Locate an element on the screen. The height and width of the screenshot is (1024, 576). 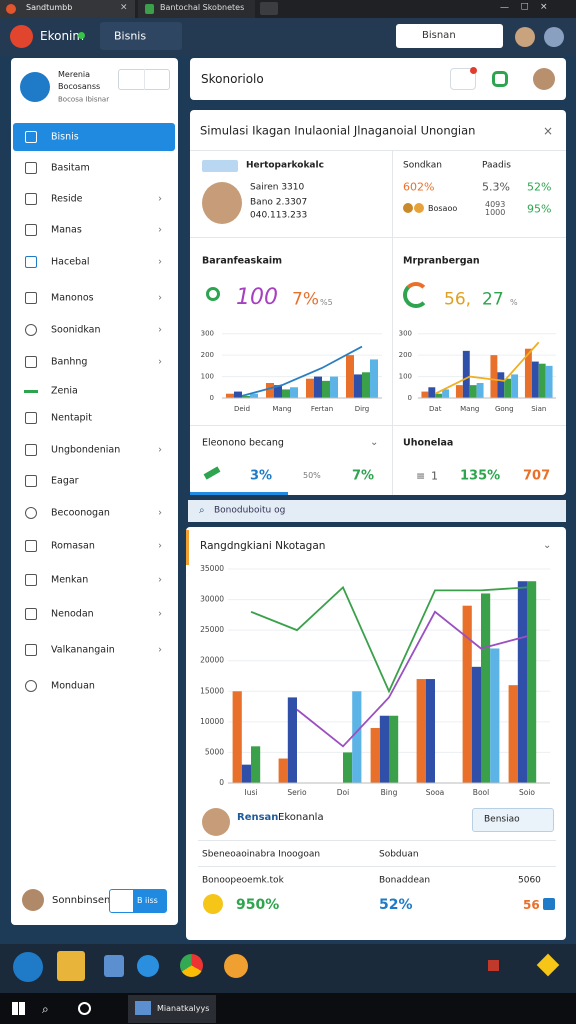
table-cell: Bonoopeoemk.tok is located at coordinates (243, 880).